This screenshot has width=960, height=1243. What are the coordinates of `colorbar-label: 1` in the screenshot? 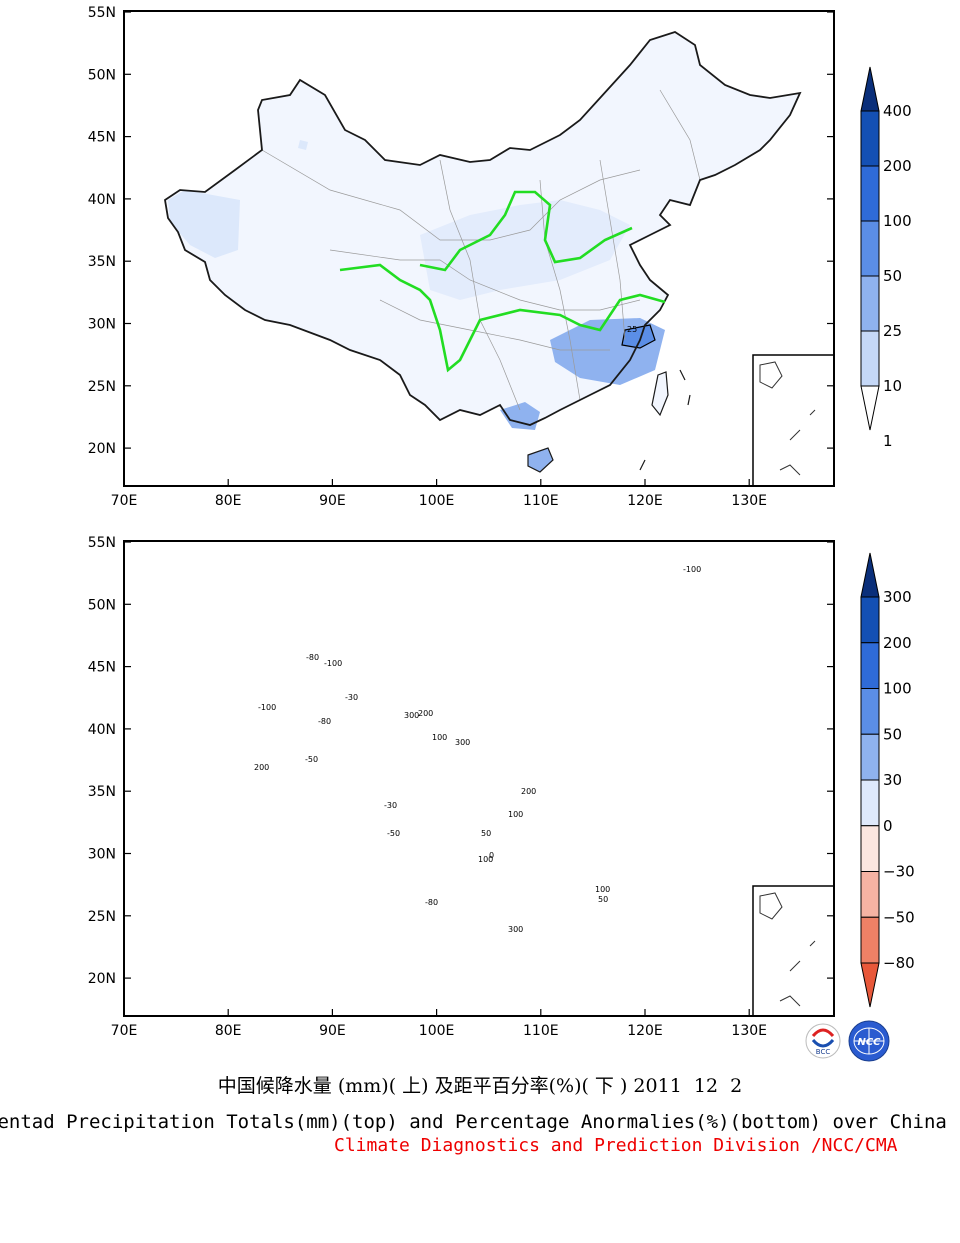 It's located at (888, 441).